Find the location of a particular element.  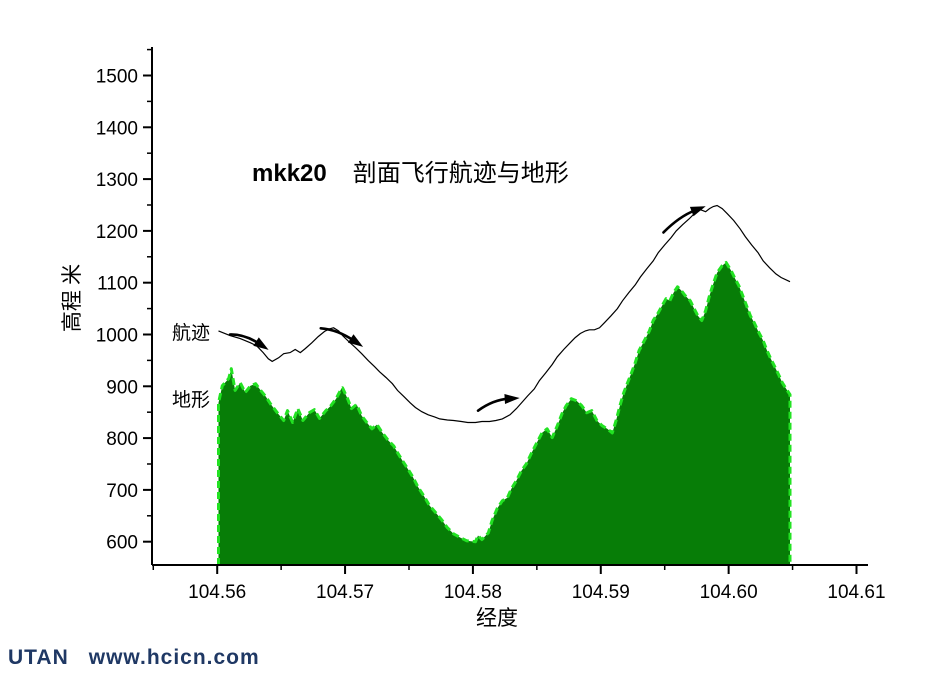

y-tick-label: 1300 is located at coordinates (117, 180).